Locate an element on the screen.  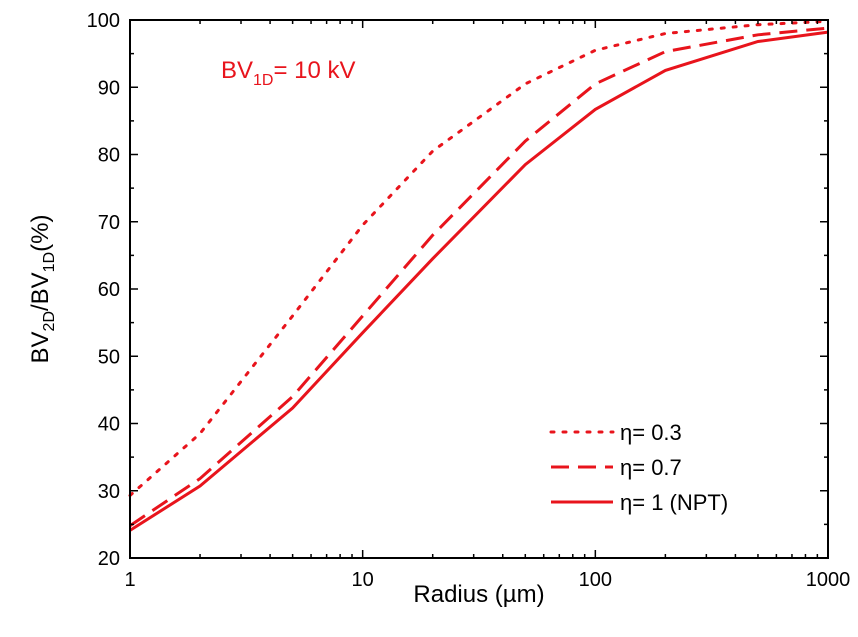
legend-label-1: η= 0.3 is located at coordinates (651, 432).